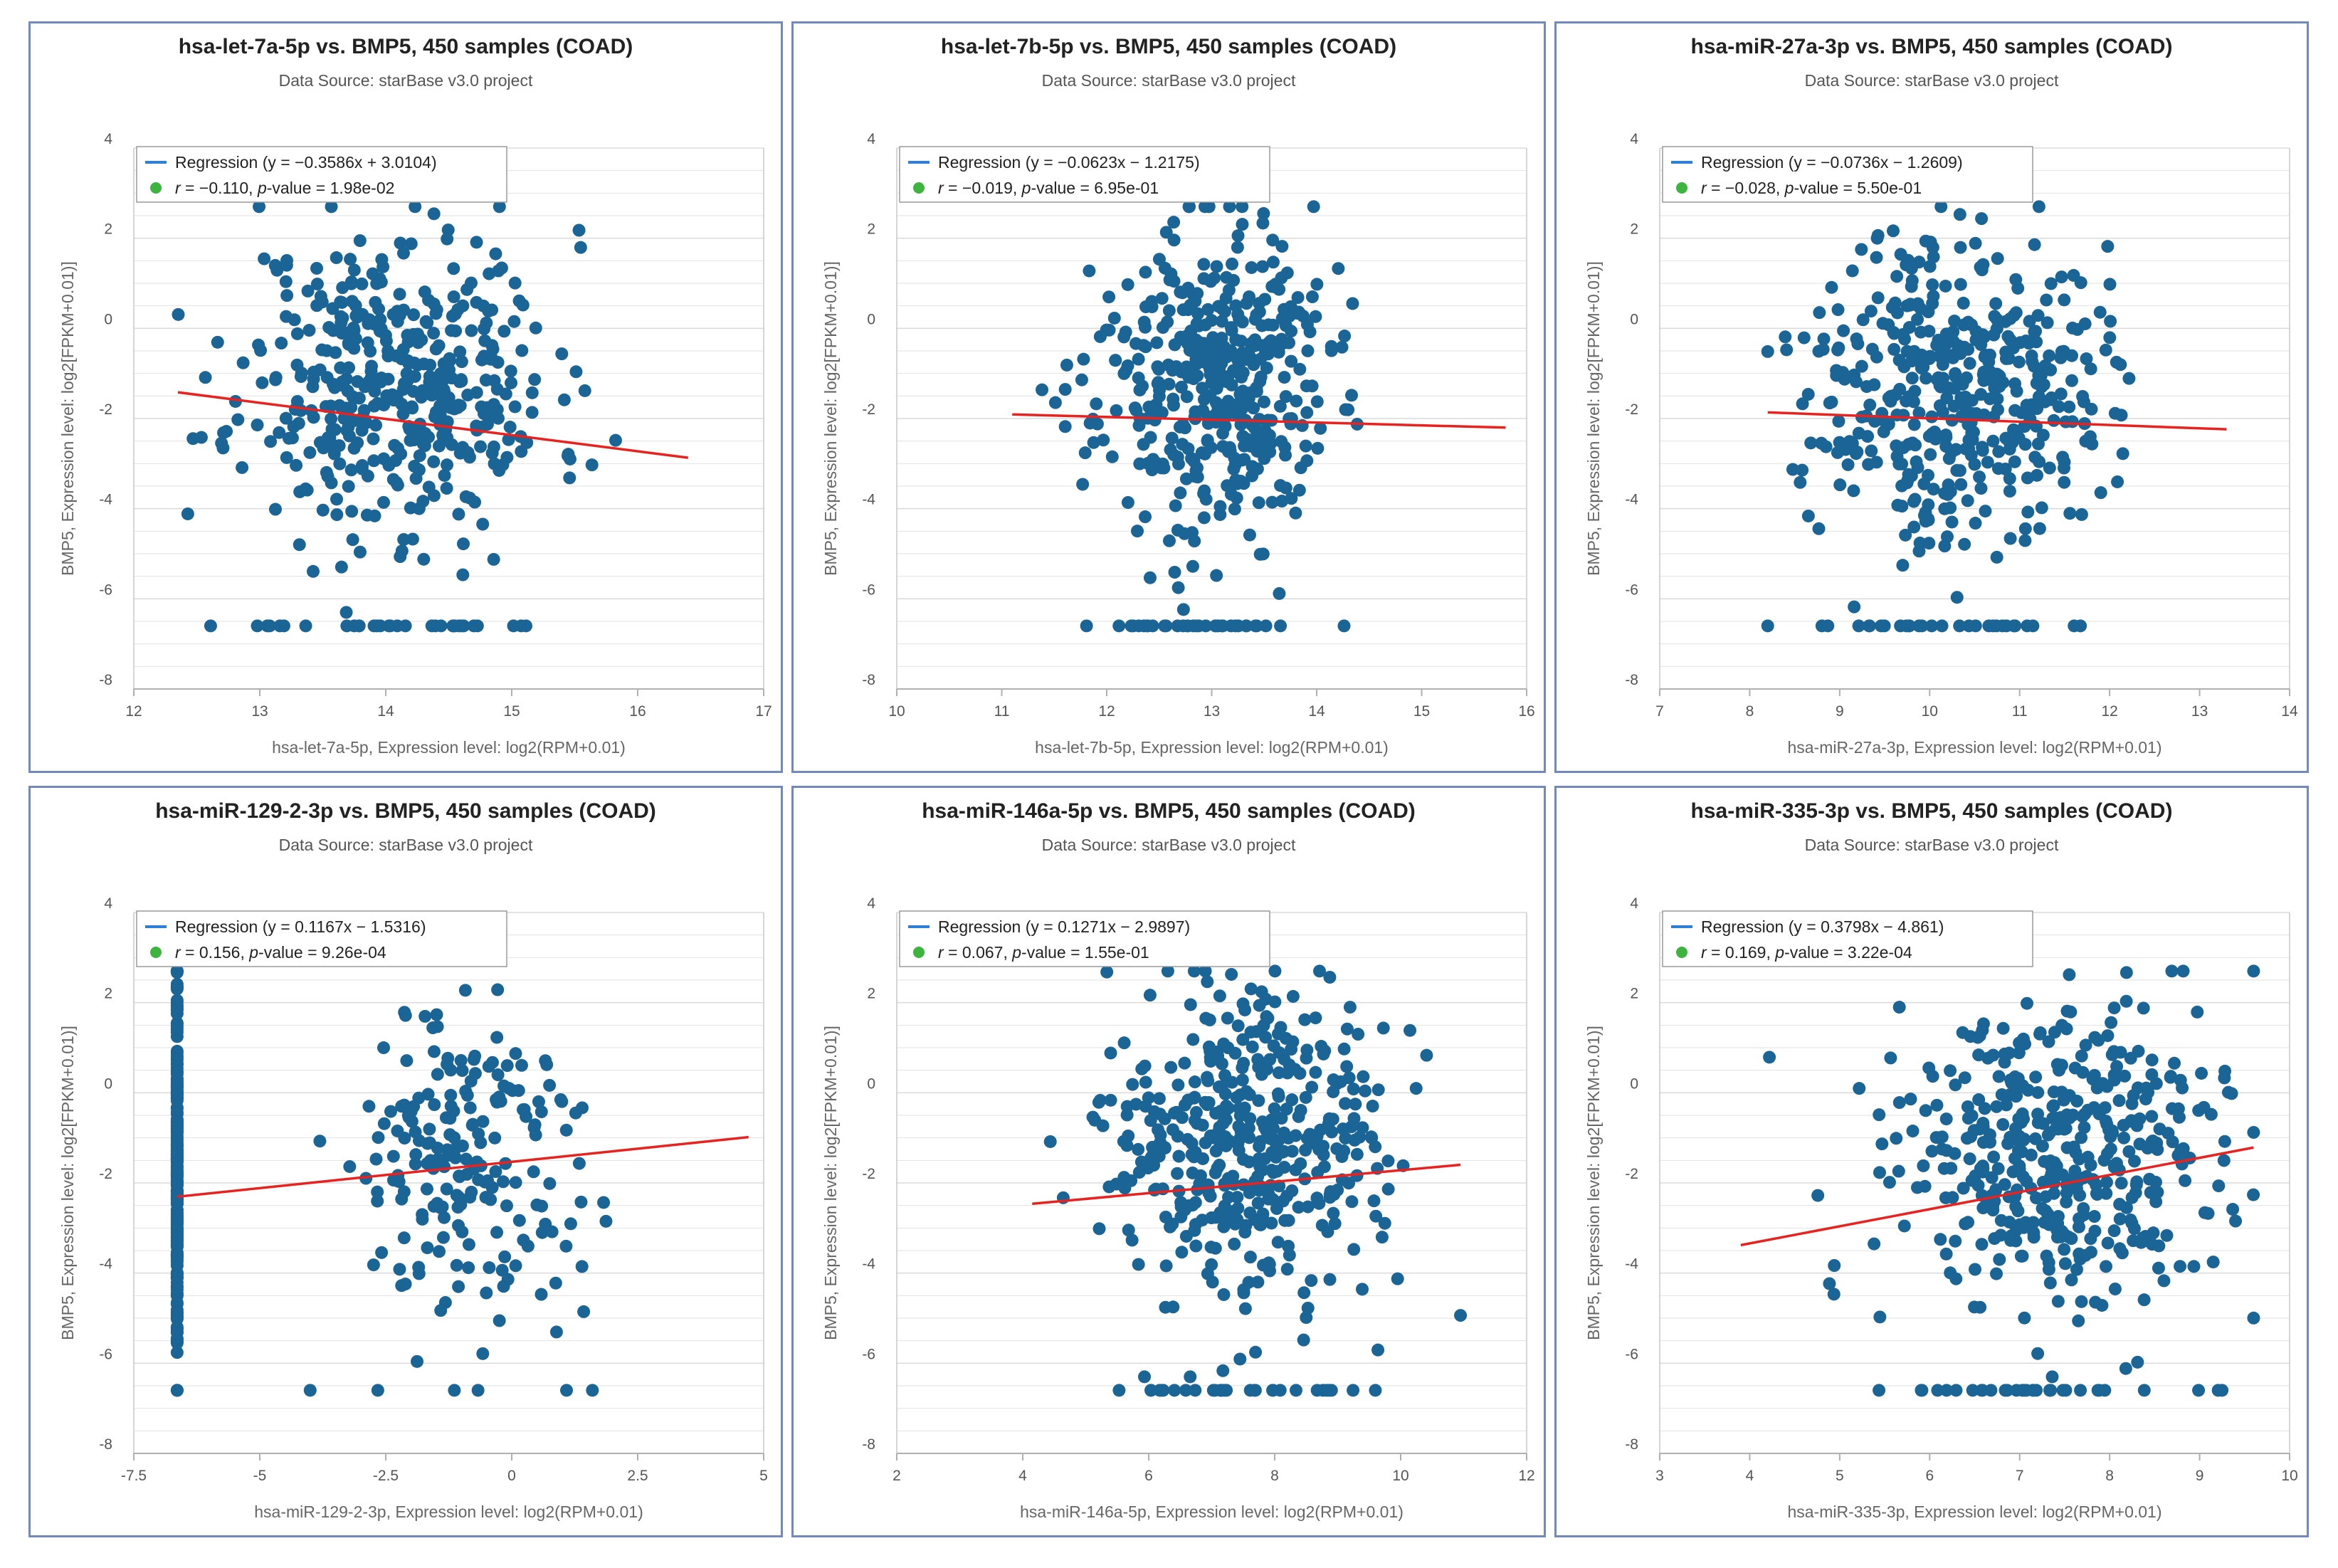 This screenshot has width=2338, height=1568. I want to click on y-tick-label: -2, so click(1632, 409).